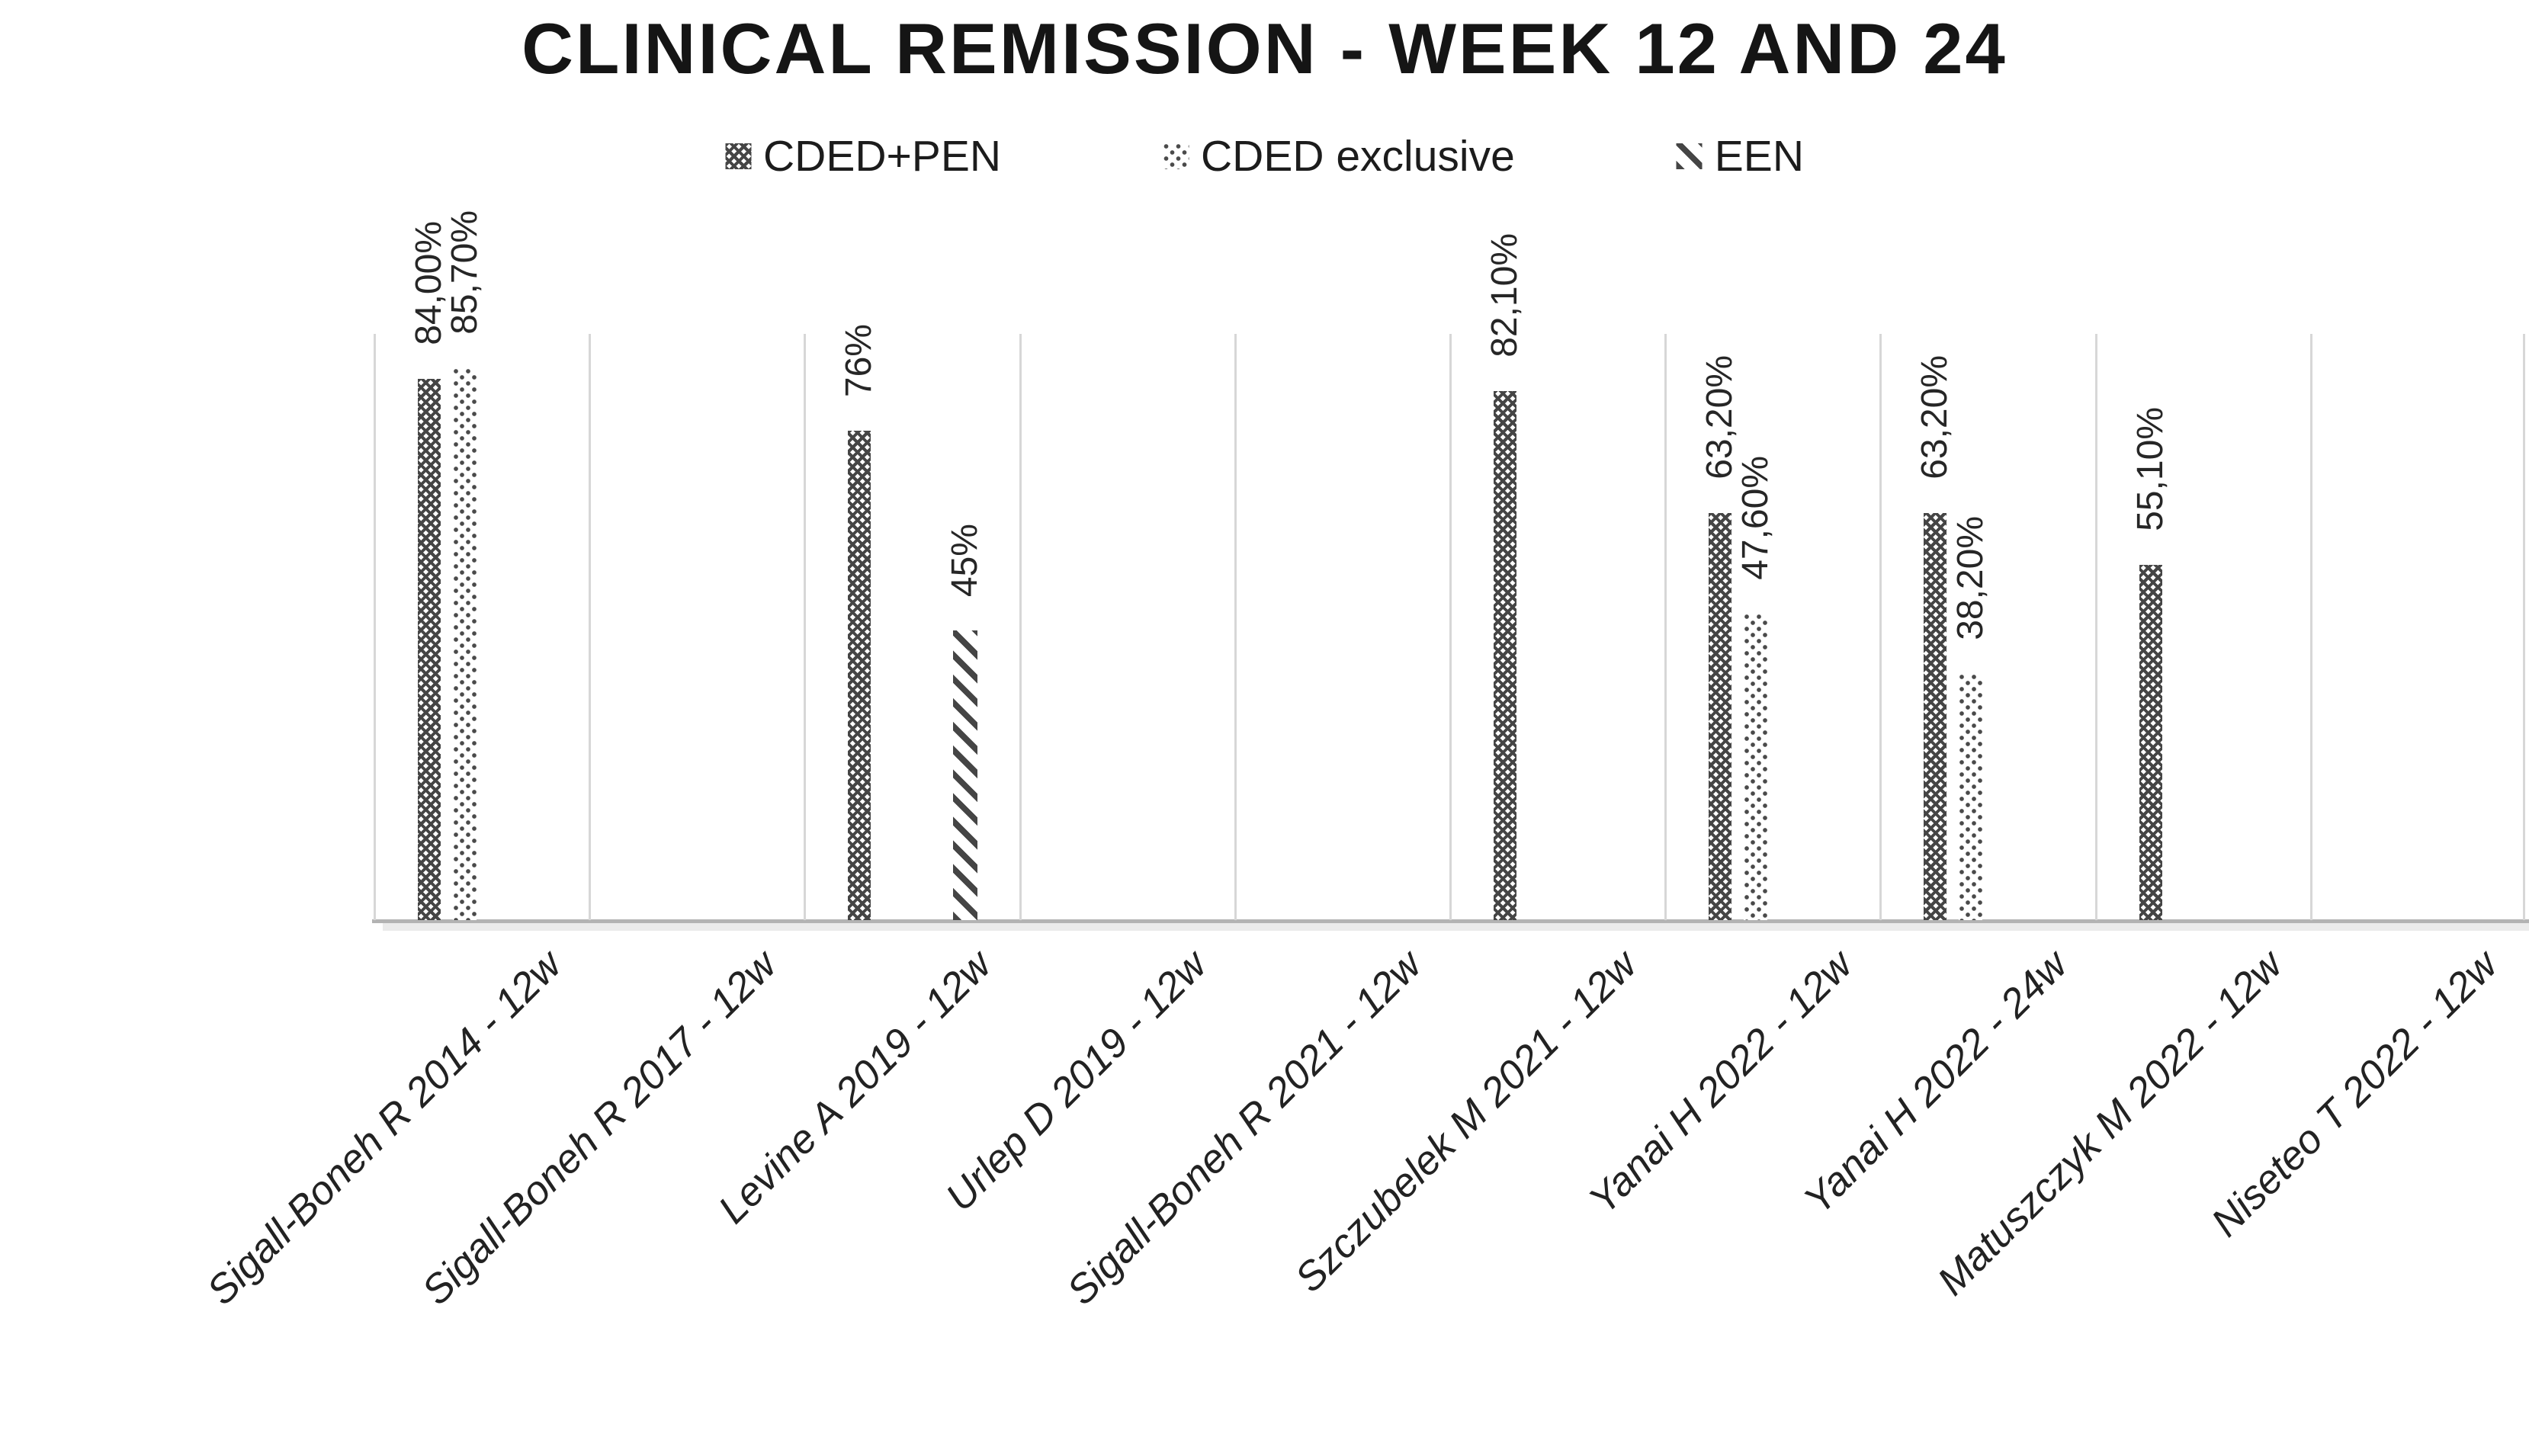  Describe the element at coordinates (1264, 48) in the screenshot. I see `chart-title: CLINICAL REMISSION - WEEK 12 AND 24` at that location.